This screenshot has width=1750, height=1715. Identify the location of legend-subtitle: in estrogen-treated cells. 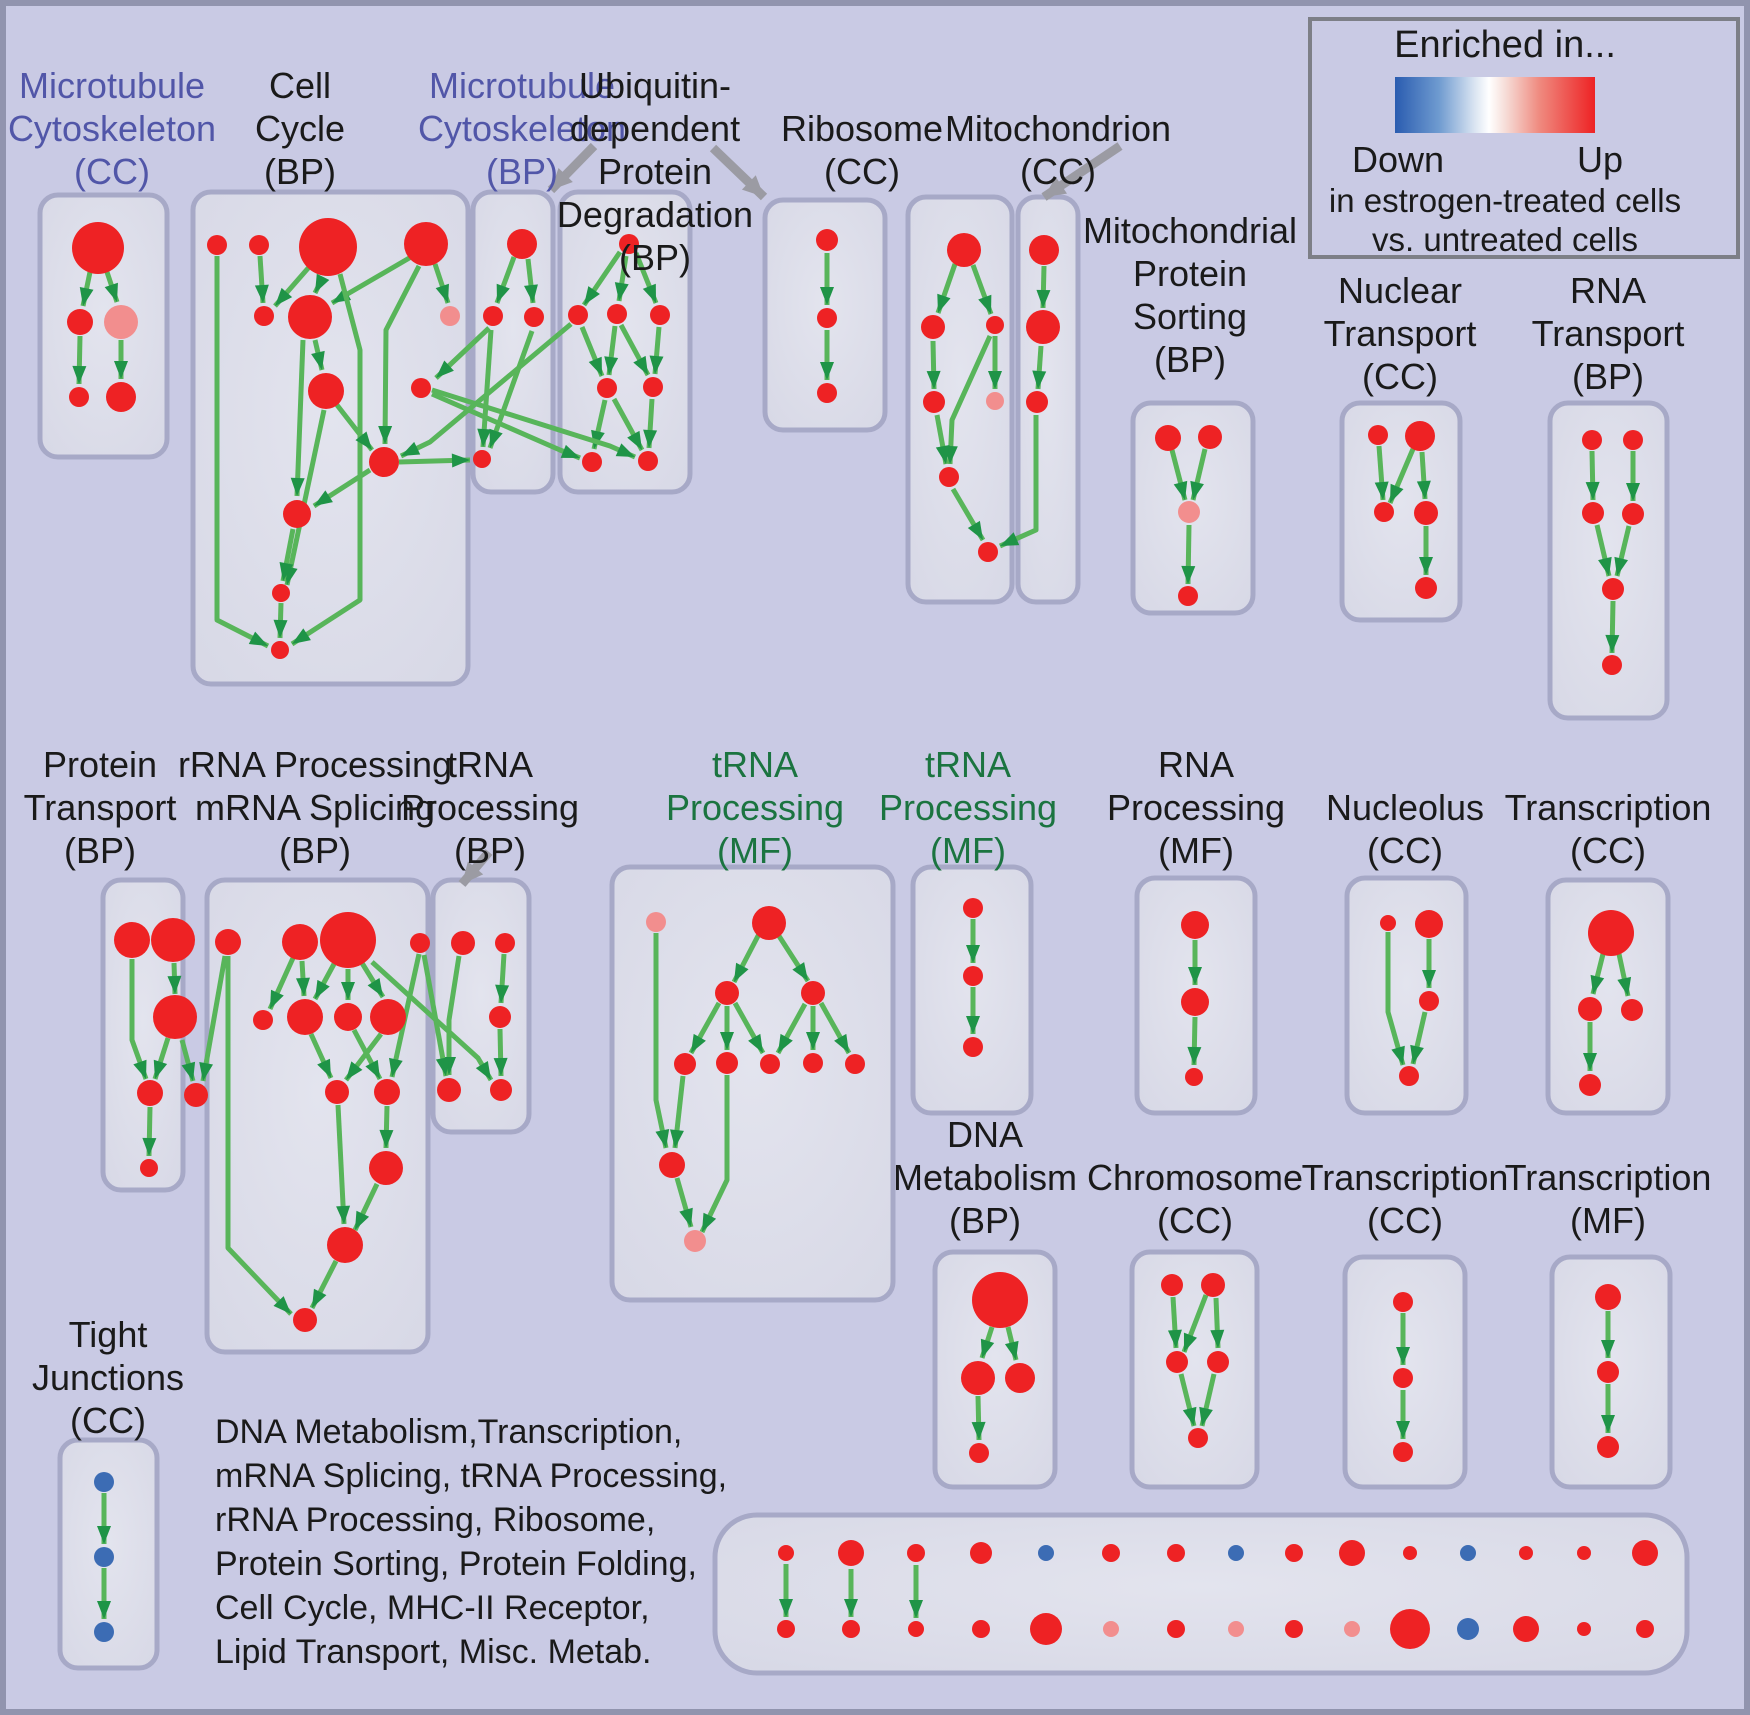
(1505, 200).